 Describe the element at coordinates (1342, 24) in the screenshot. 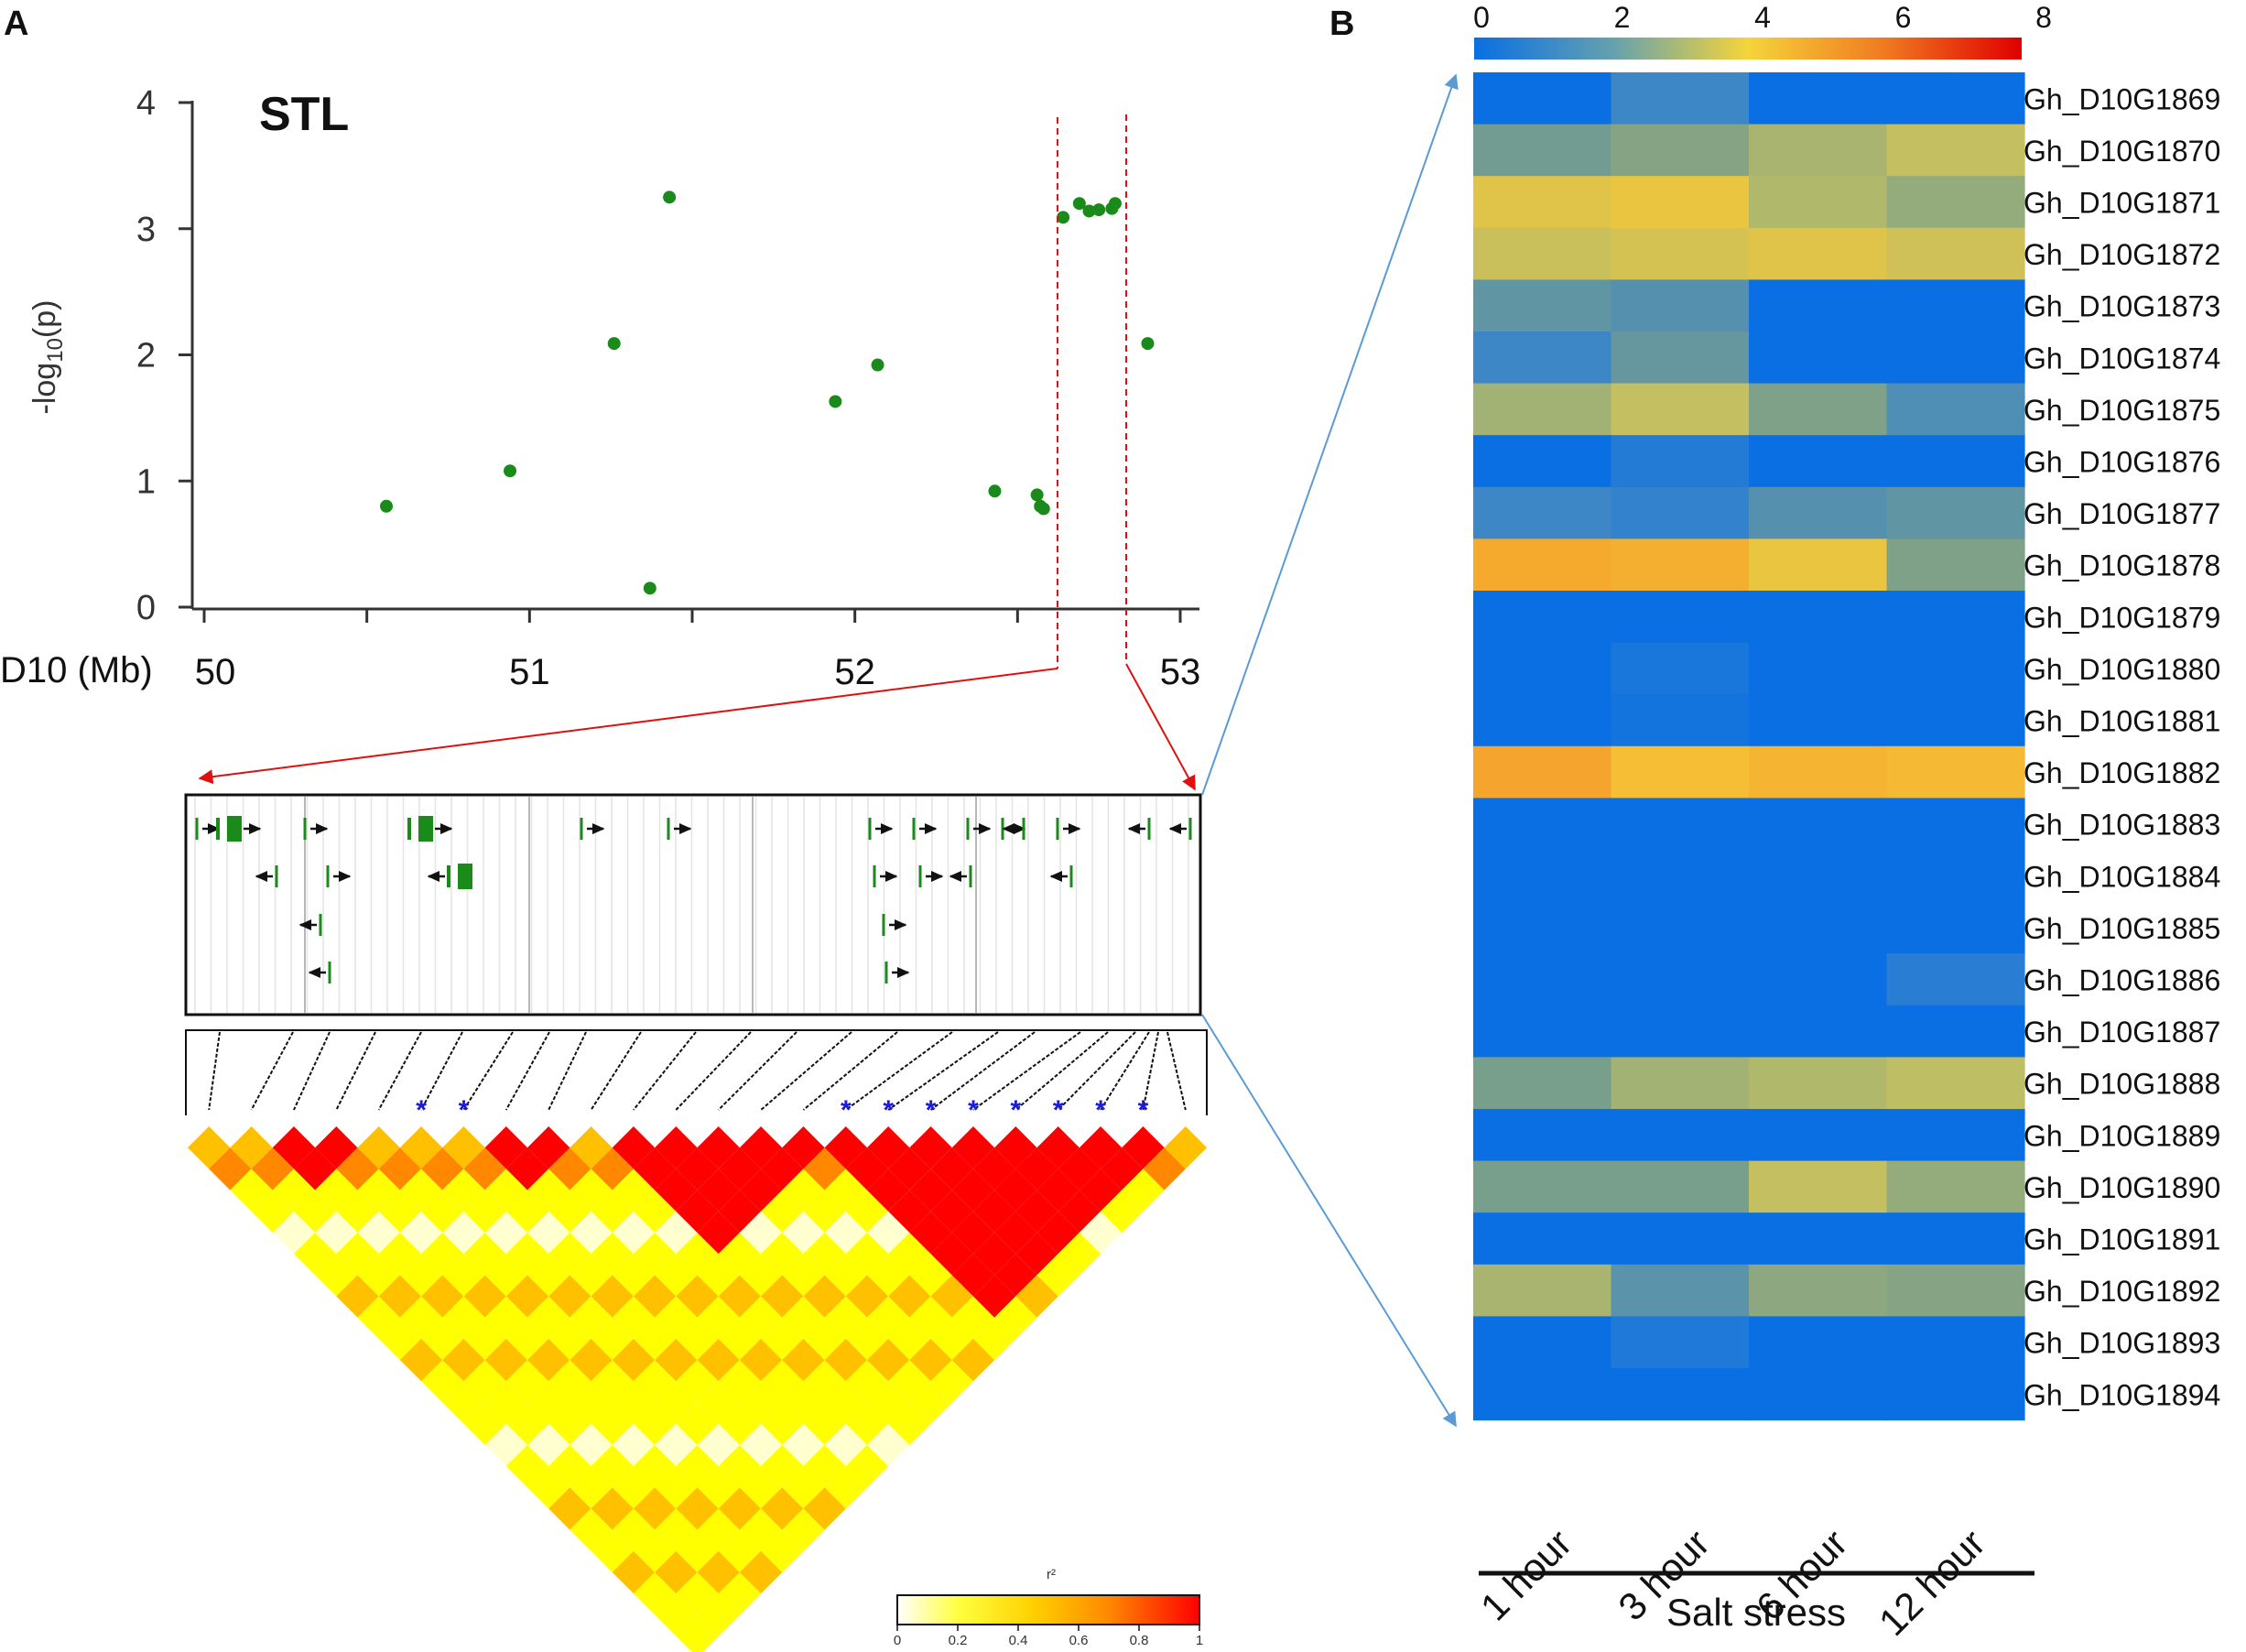

I see `panel-label-b: B` at that location.